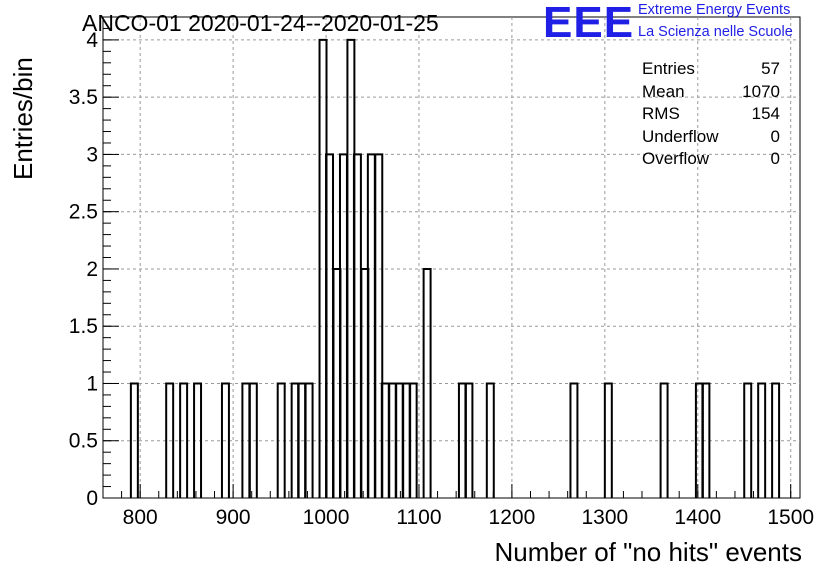 This screenshot has height=572, width=836. What do you see at coordinates (648, 552) in the screenshot?
I see `x-axis-label: Number of "no hits" events` at bounding box center [648, 552].